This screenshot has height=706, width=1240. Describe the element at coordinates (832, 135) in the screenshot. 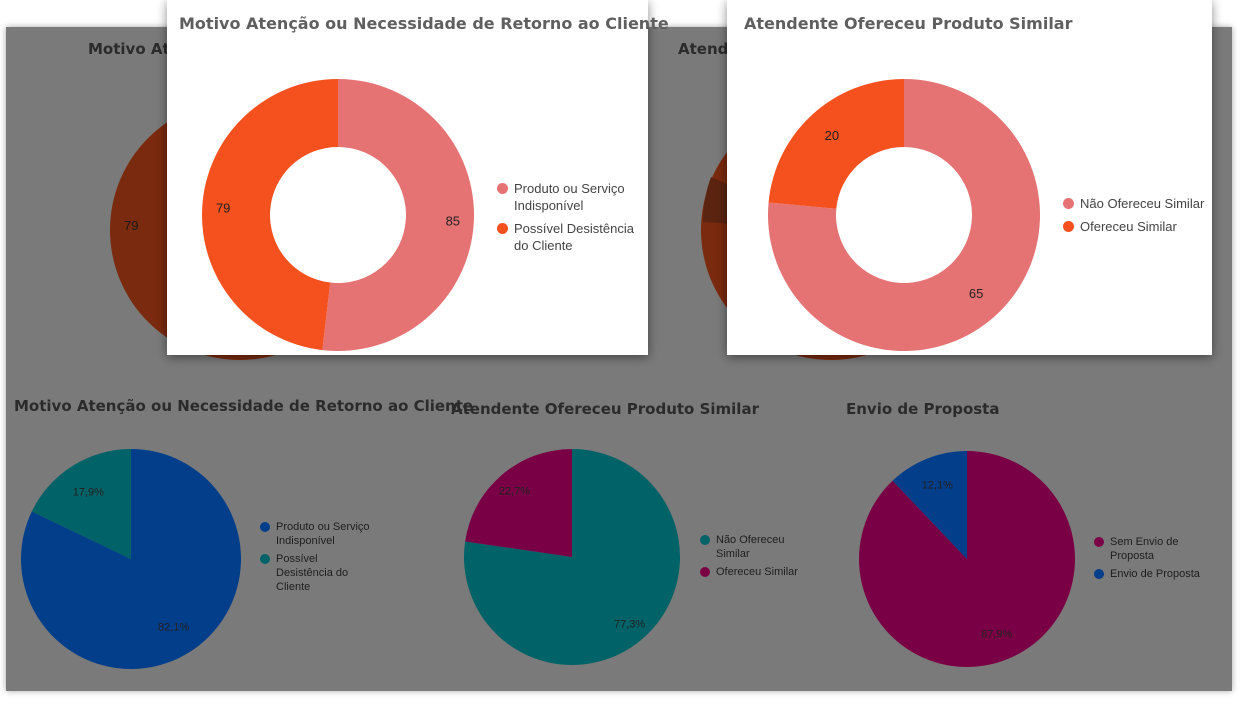

I see `data-label-2: 20` at that location.